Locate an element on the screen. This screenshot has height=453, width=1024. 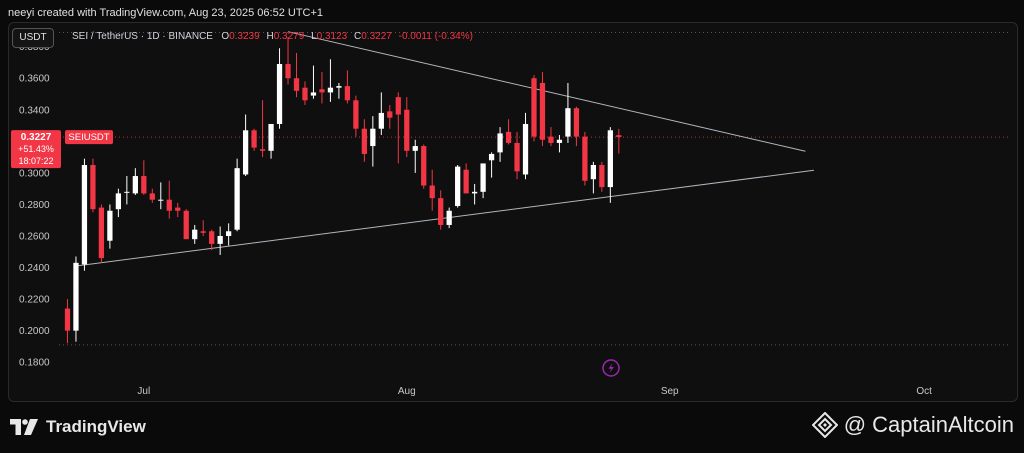
price-marker-countdown: 18:07:22 is located at coordinates (35, 161).